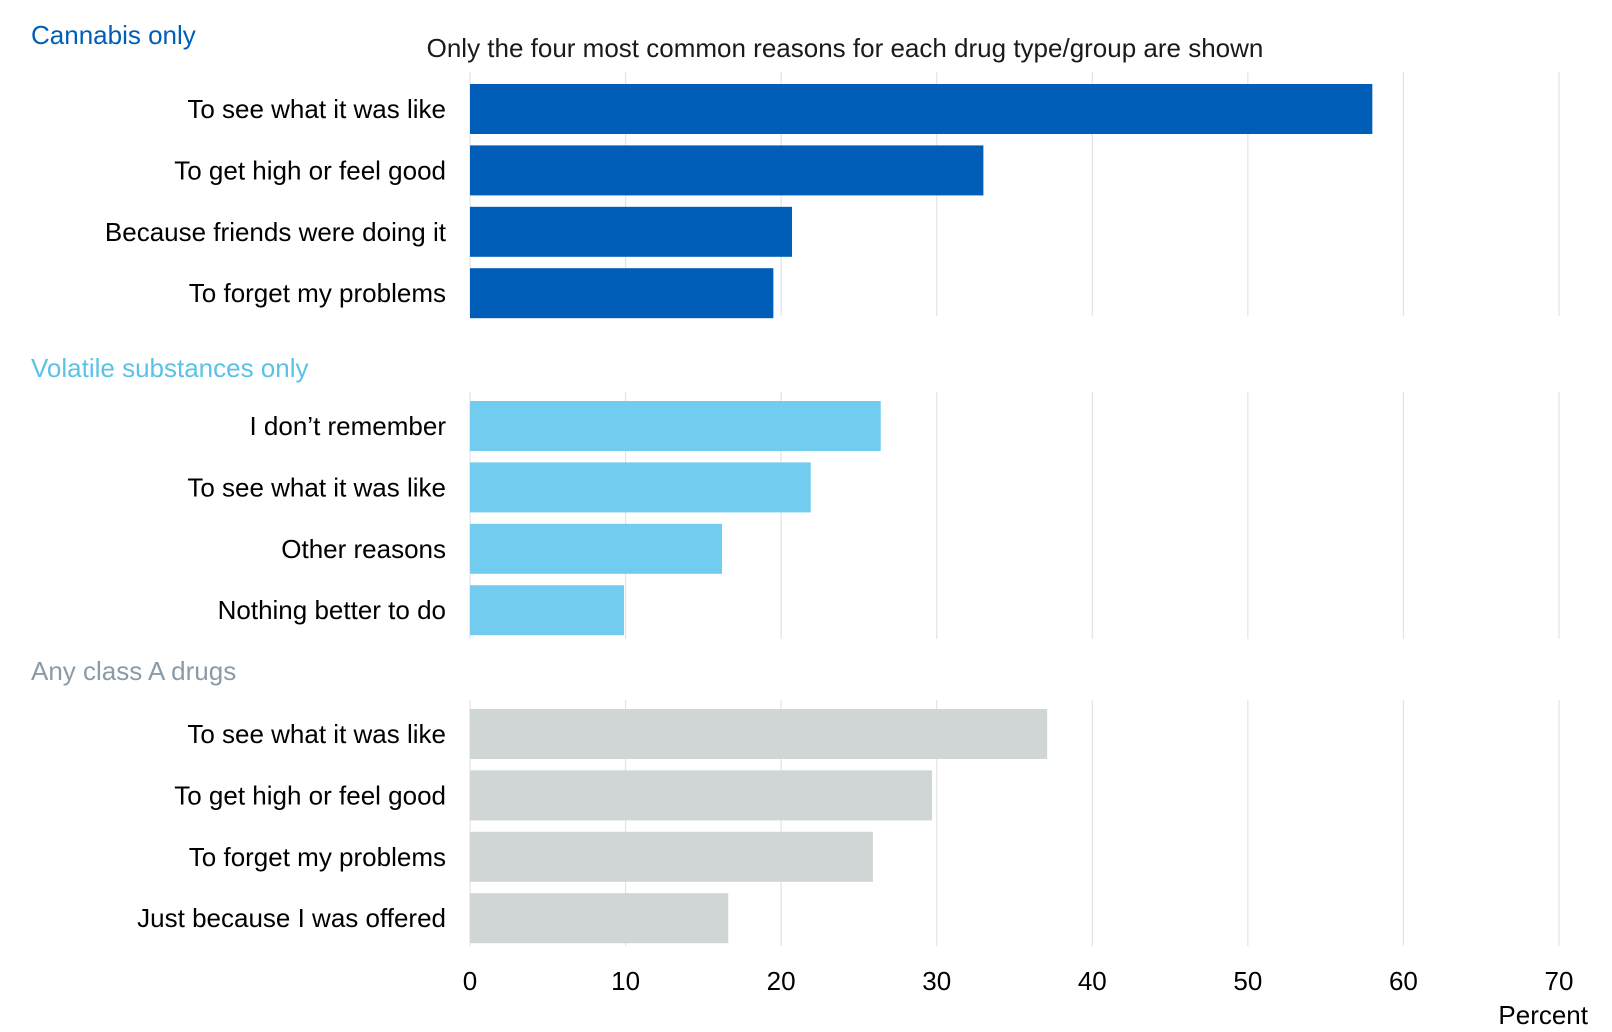 The image size is (1612, 1032). I want to click on category-label: Just because I was offered, so click(291, 918).